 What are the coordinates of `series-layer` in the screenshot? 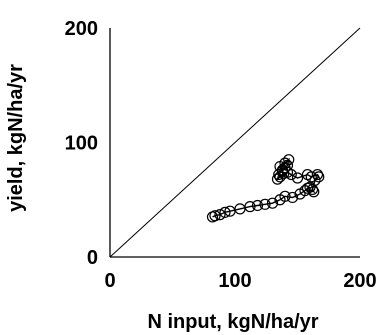 It's located at (265, 188).